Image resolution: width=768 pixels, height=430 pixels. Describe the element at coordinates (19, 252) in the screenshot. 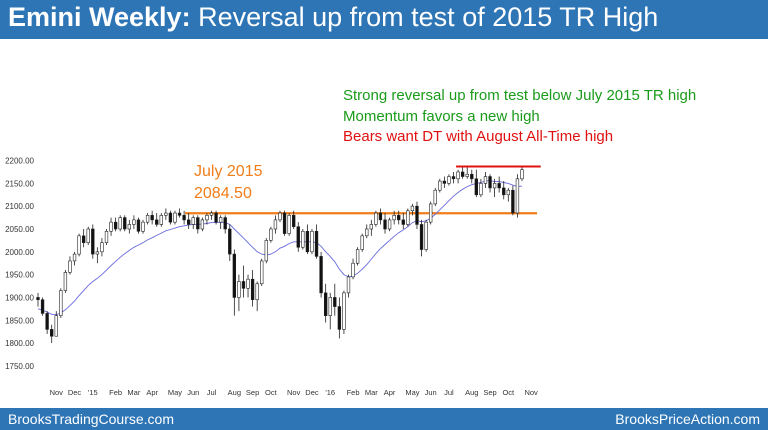

I see `y-tick-label: 2000.00` at that location.